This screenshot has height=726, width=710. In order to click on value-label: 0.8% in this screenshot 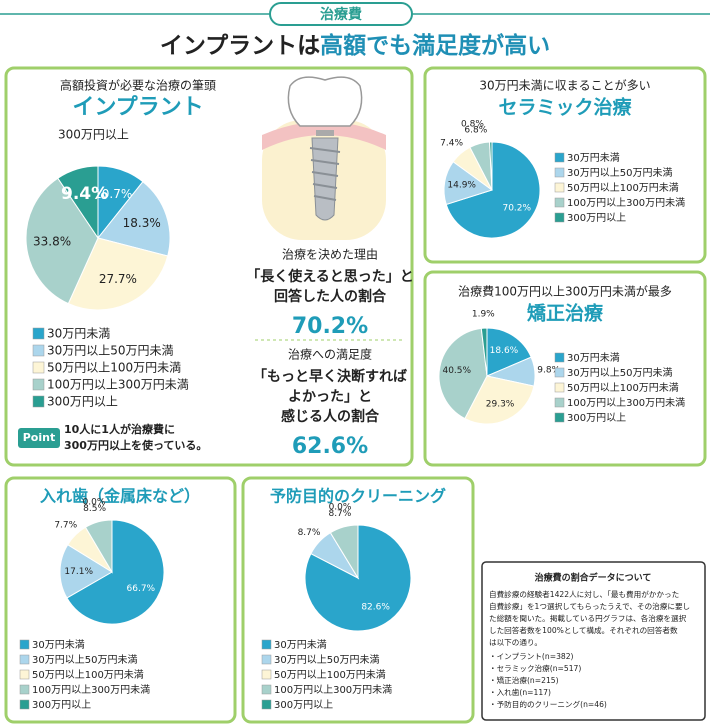, I will do `click(472, 125)`.